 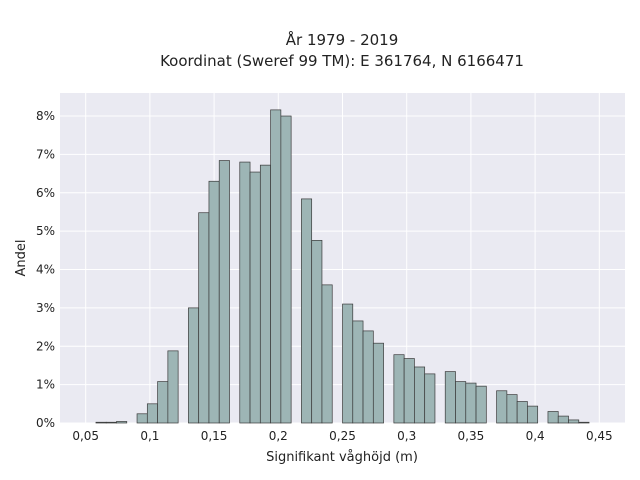 I want to click on y-tick-label: 4%, so click(x=45, y=270).